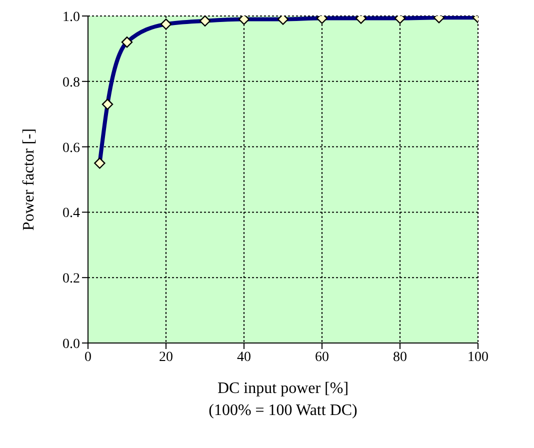 Image resolution: width=534 pixels, height=448 pixels. Describe the element at coordinates (88, 357) in the screenshot. I see `x-tick-label: 0` at that location.